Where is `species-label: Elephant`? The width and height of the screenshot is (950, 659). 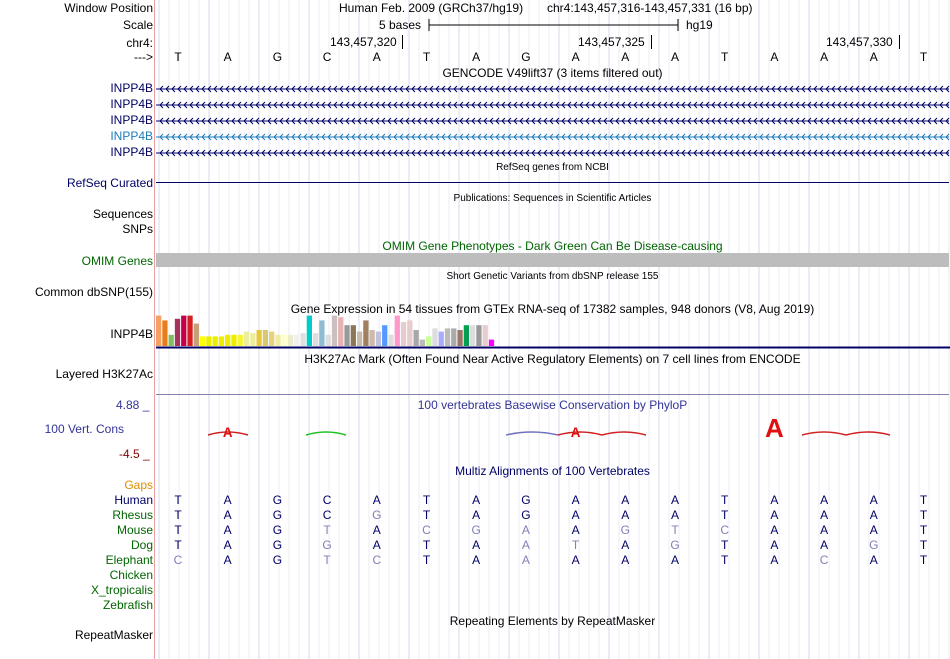 species-label: Elephant is located at coordinates (129, 560).